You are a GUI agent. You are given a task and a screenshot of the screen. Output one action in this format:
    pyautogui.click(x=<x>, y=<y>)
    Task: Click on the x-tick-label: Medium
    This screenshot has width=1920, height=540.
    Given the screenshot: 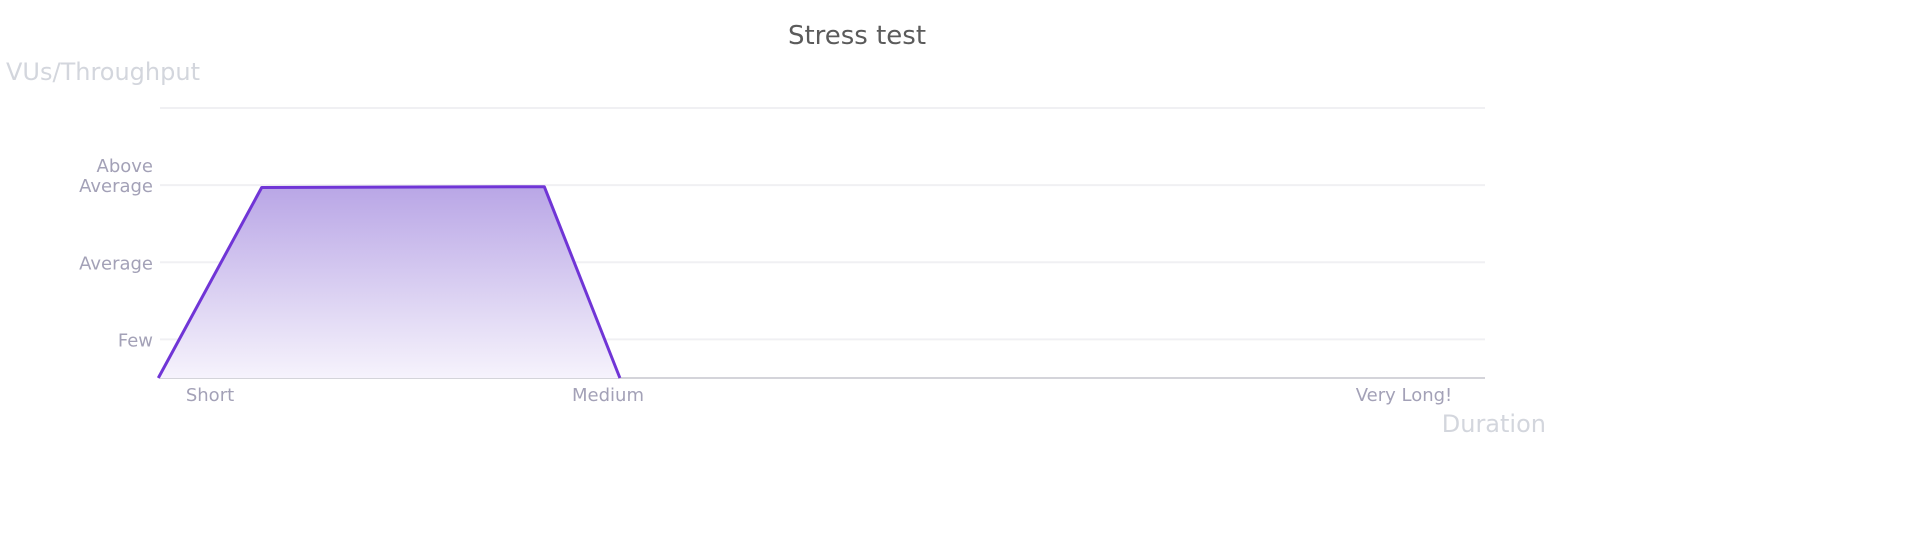 What is the action you would take?
    pyautogui.click(x=608, y=395)
    